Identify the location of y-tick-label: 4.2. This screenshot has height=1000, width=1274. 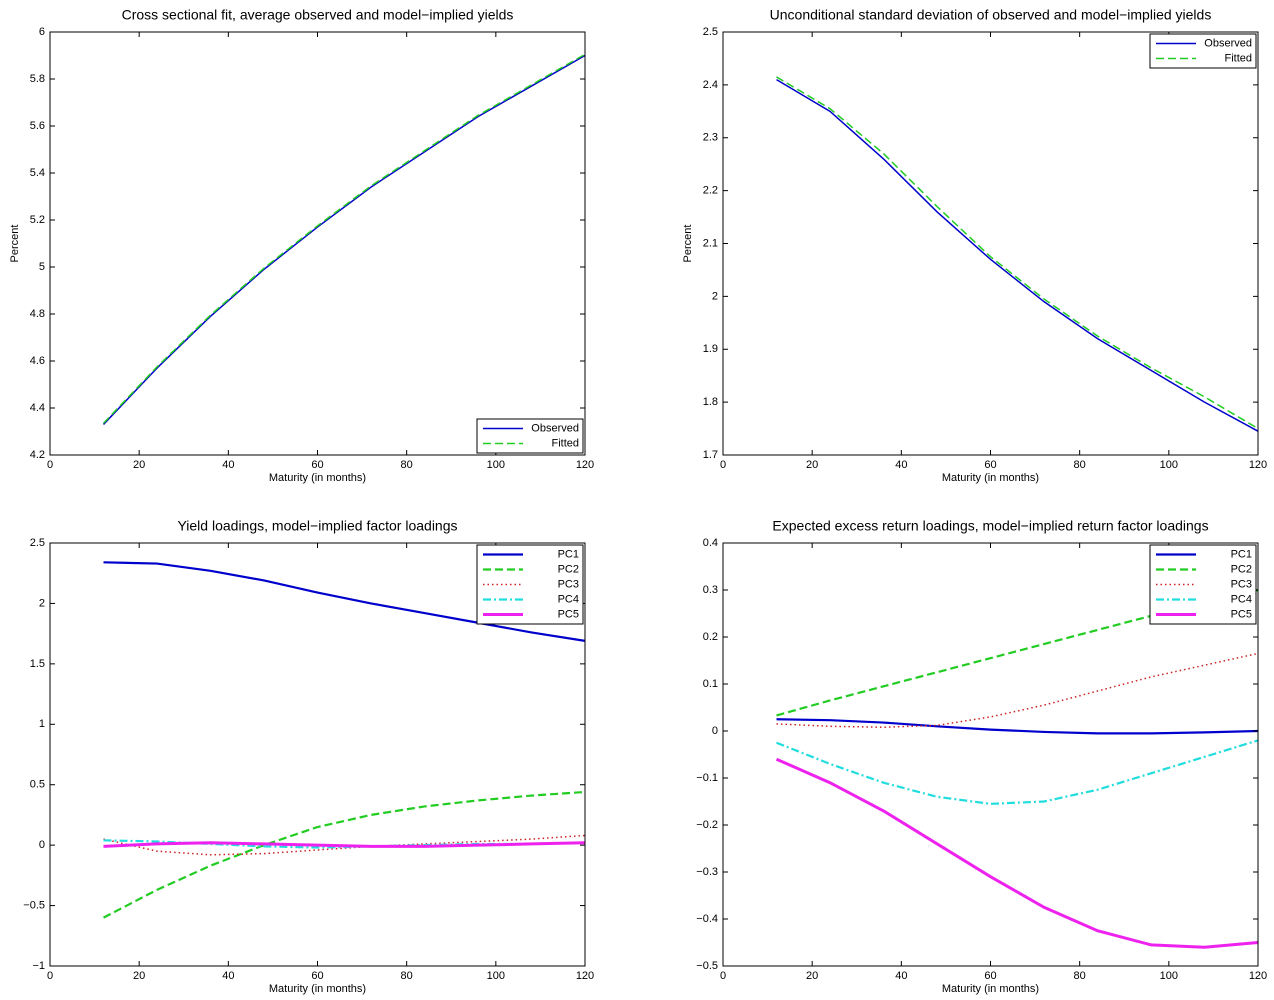
(37, 455).